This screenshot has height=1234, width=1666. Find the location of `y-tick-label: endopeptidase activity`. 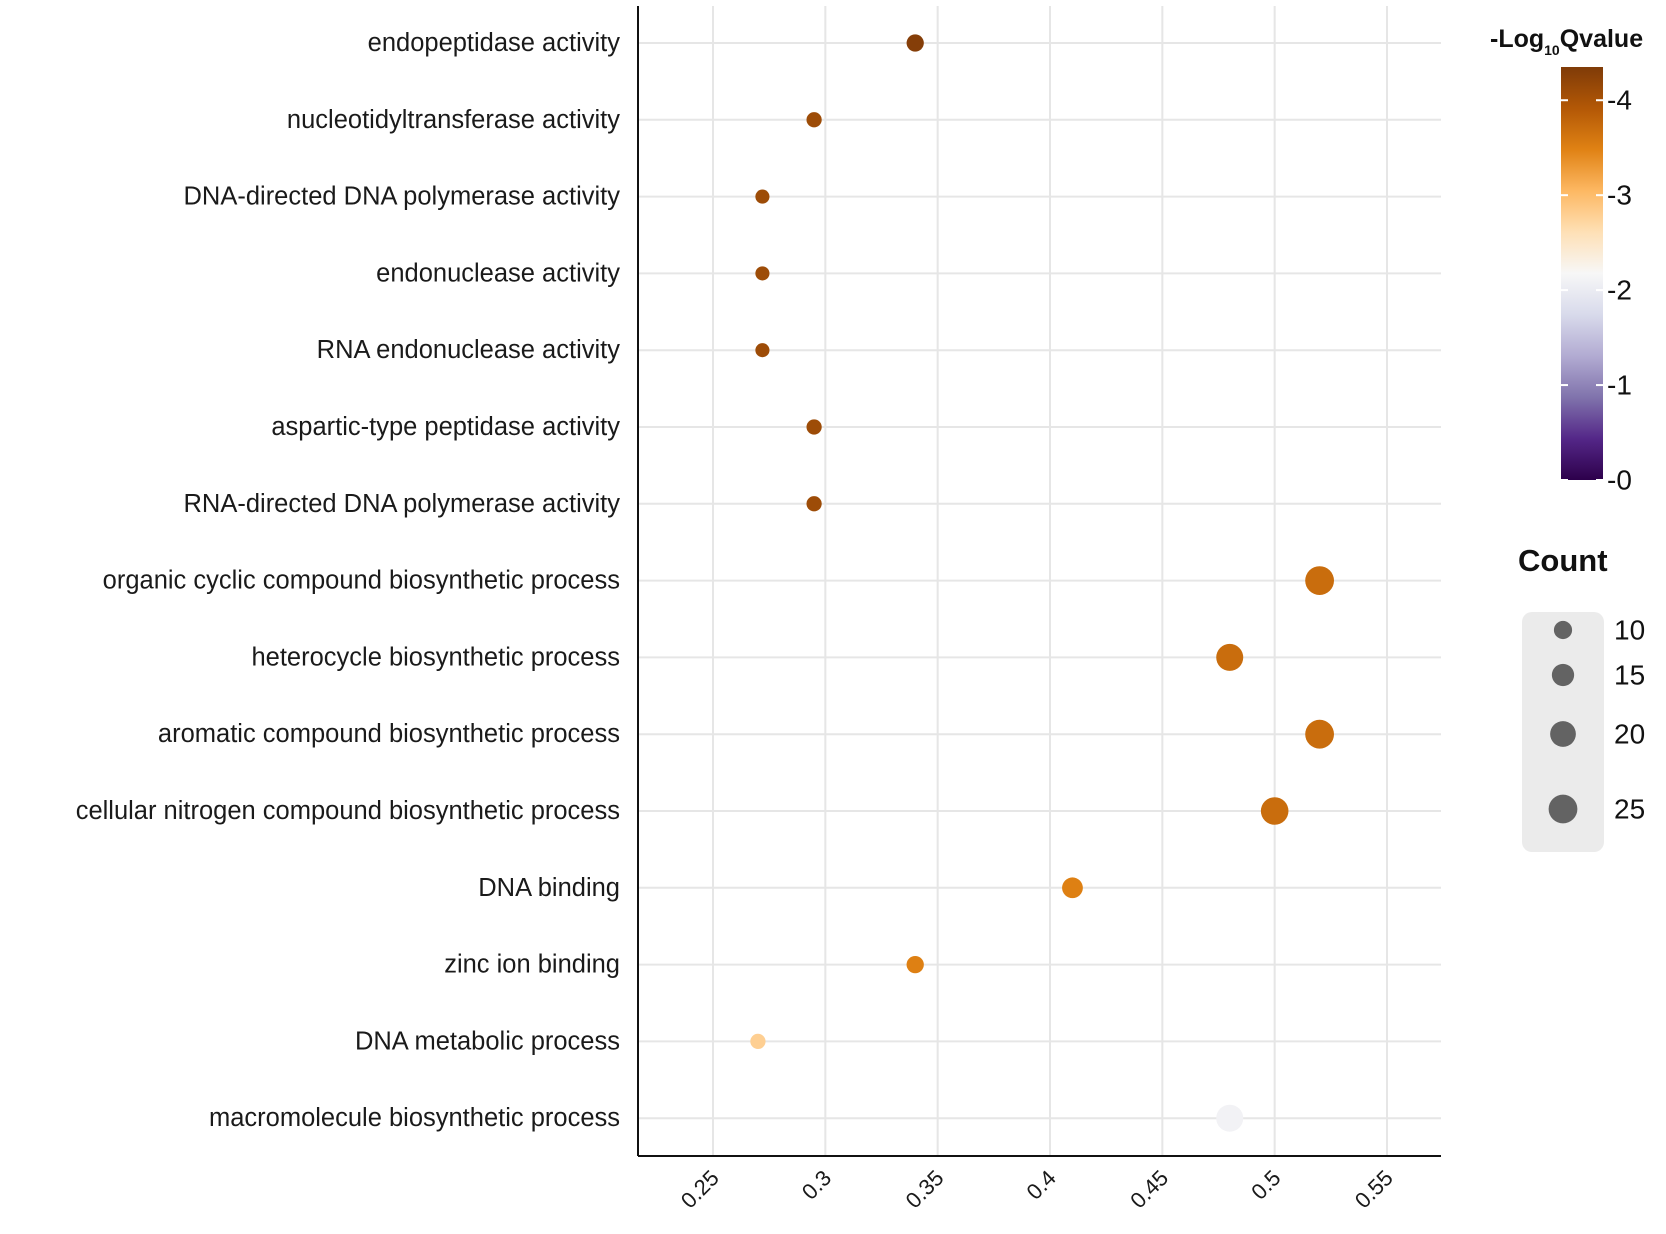

y-tick-label: endopeptidase activity is located at coordinates (494, 43).